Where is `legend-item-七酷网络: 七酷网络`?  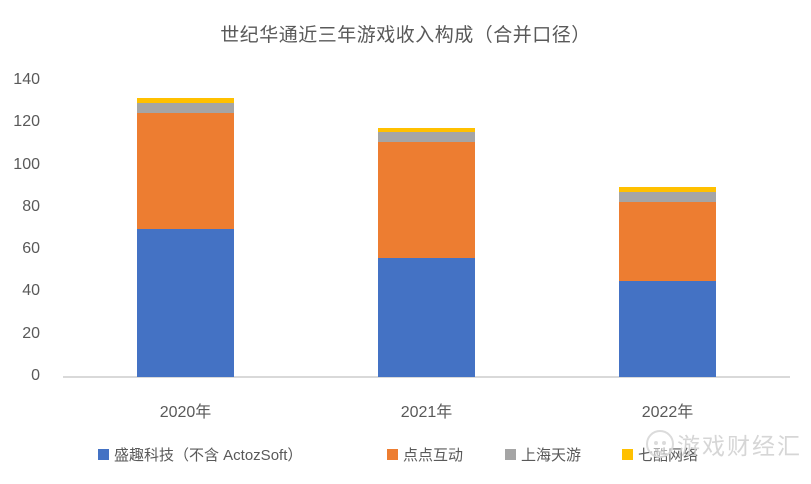 legend-item-七酷网络: 七酷网络 is located at coordinates (660, 455).